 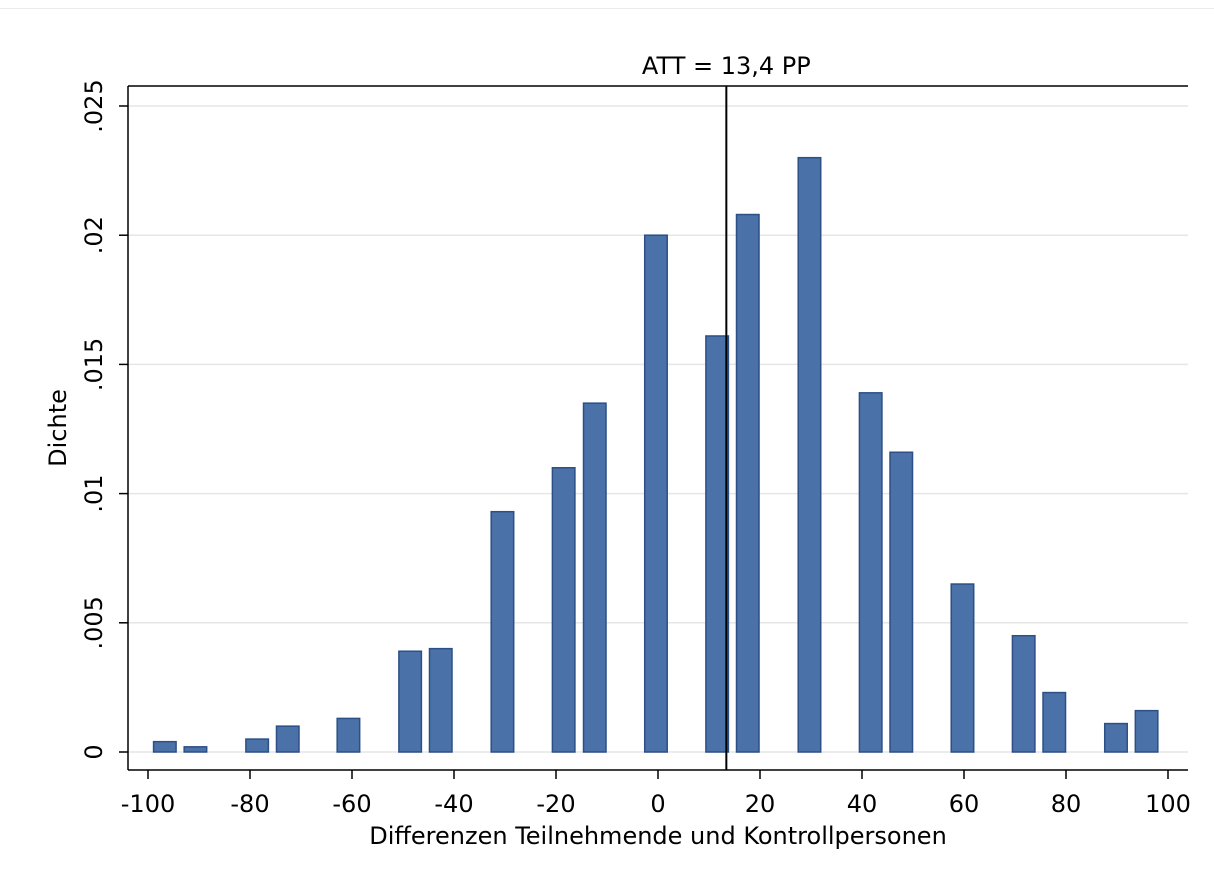 I want to click on x-tick-label: 40, so click(x=862, y=804).